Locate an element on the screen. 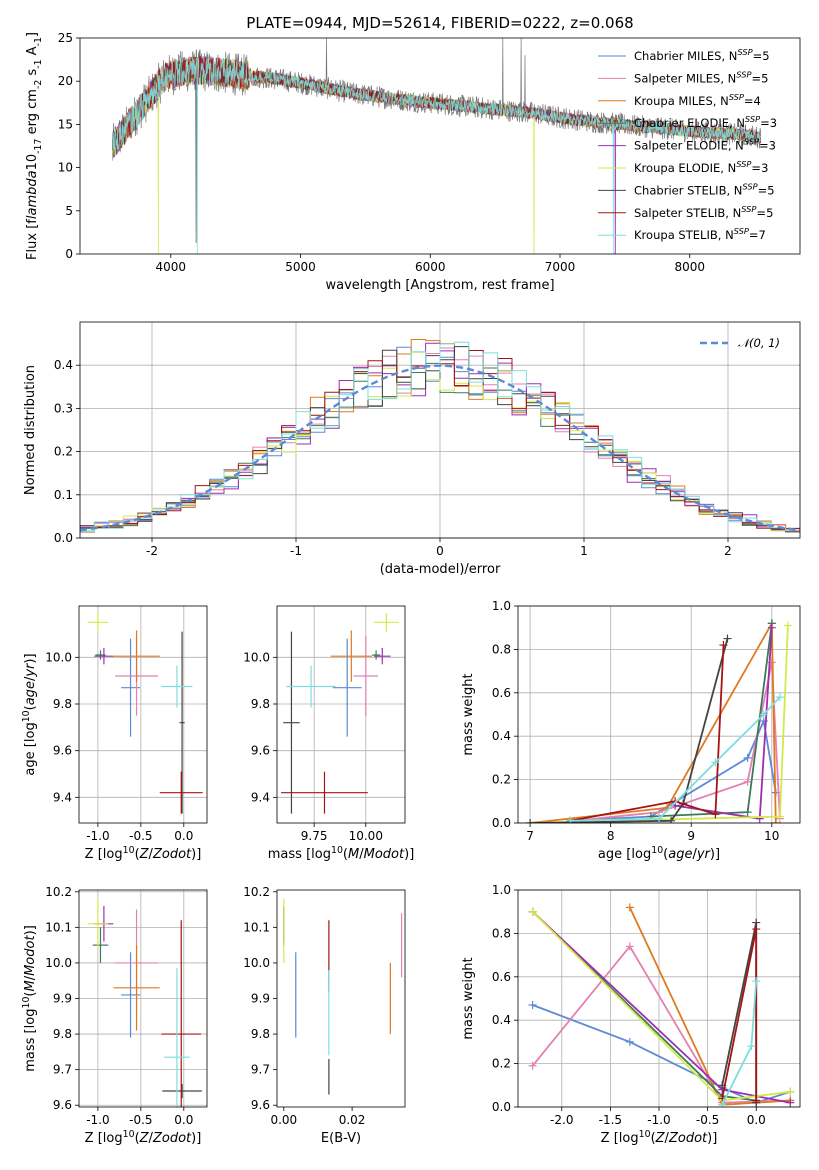 Image resolution: width=819 pixels, height=1170 pixels. tick-label-x: 1 is located at coordinates (584, 551).